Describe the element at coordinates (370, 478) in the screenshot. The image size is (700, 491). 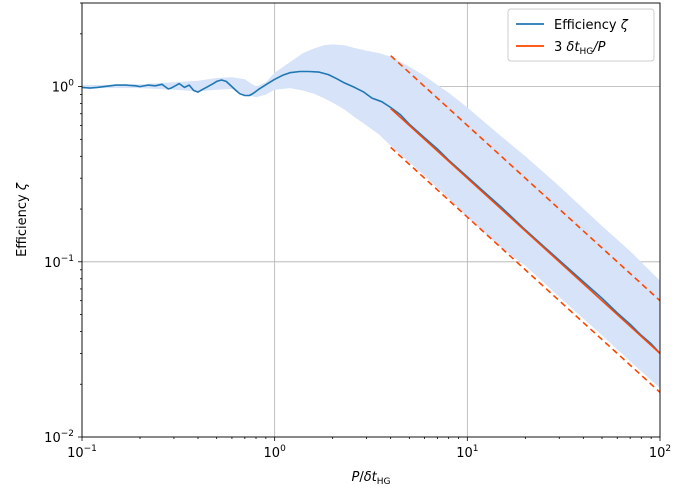
I see `x-axis-label: P/δtHG` at that location.